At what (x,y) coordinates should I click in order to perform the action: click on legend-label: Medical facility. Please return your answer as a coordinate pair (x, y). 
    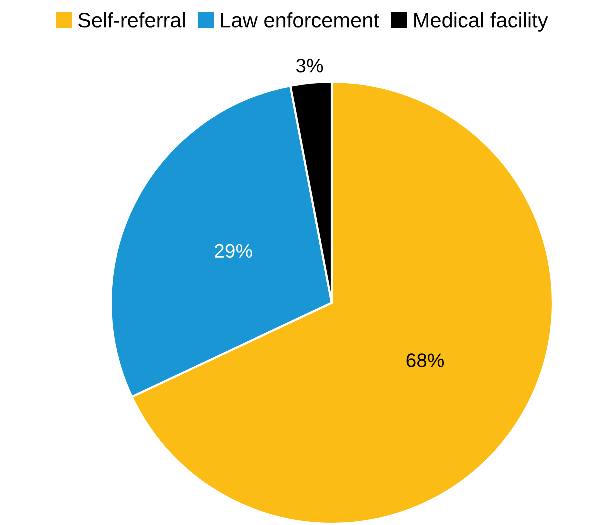
    Looking at the image, I should click on (481, 22).